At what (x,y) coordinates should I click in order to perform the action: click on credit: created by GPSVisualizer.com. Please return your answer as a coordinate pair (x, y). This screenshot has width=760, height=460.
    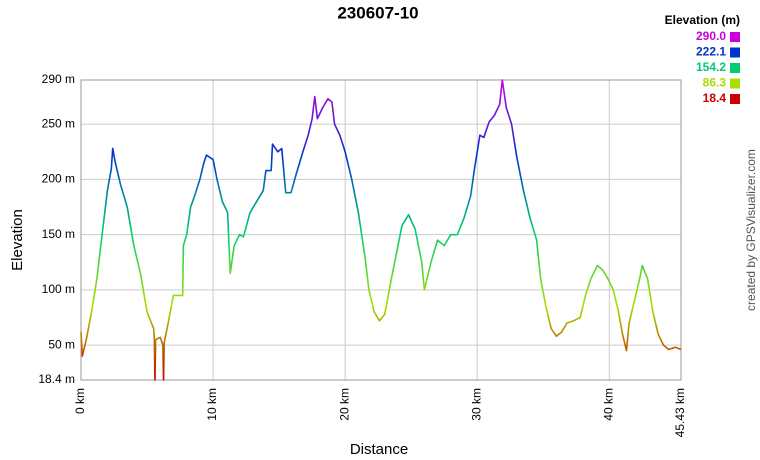
    Looking at the image, I should click on (751, 230).